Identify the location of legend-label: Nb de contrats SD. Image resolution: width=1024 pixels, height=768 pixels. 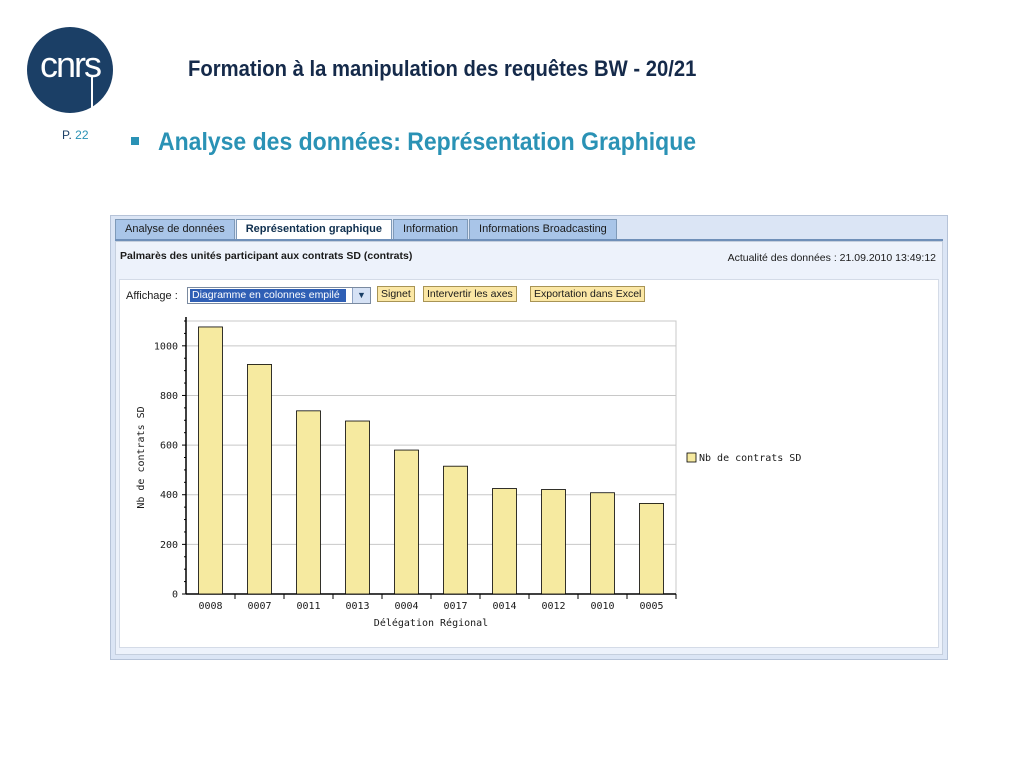
(750, 458).